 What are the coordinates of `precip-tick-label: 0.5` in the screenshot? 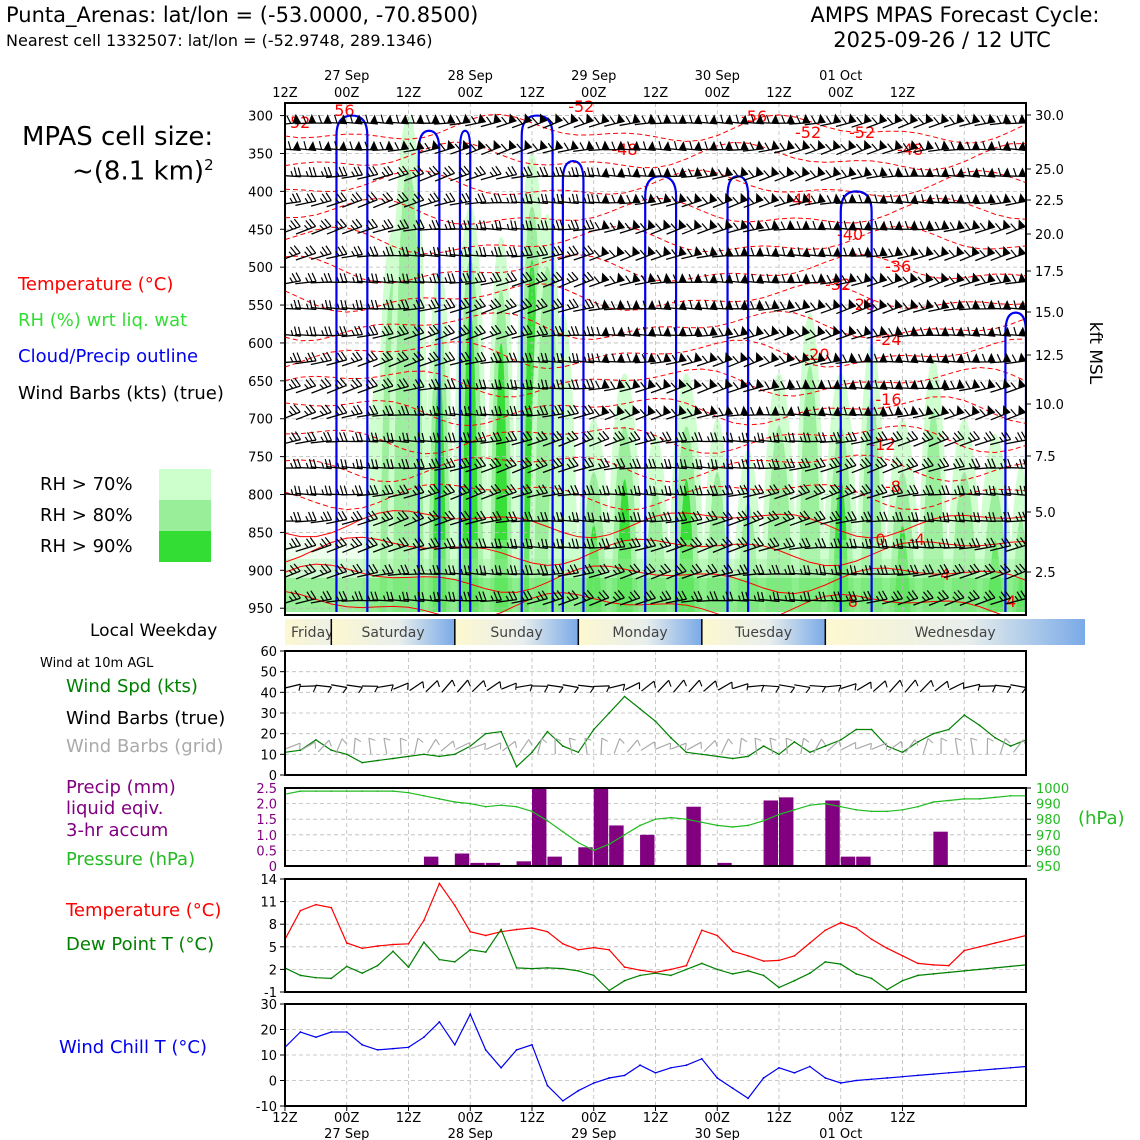 It's located at (266, 851).